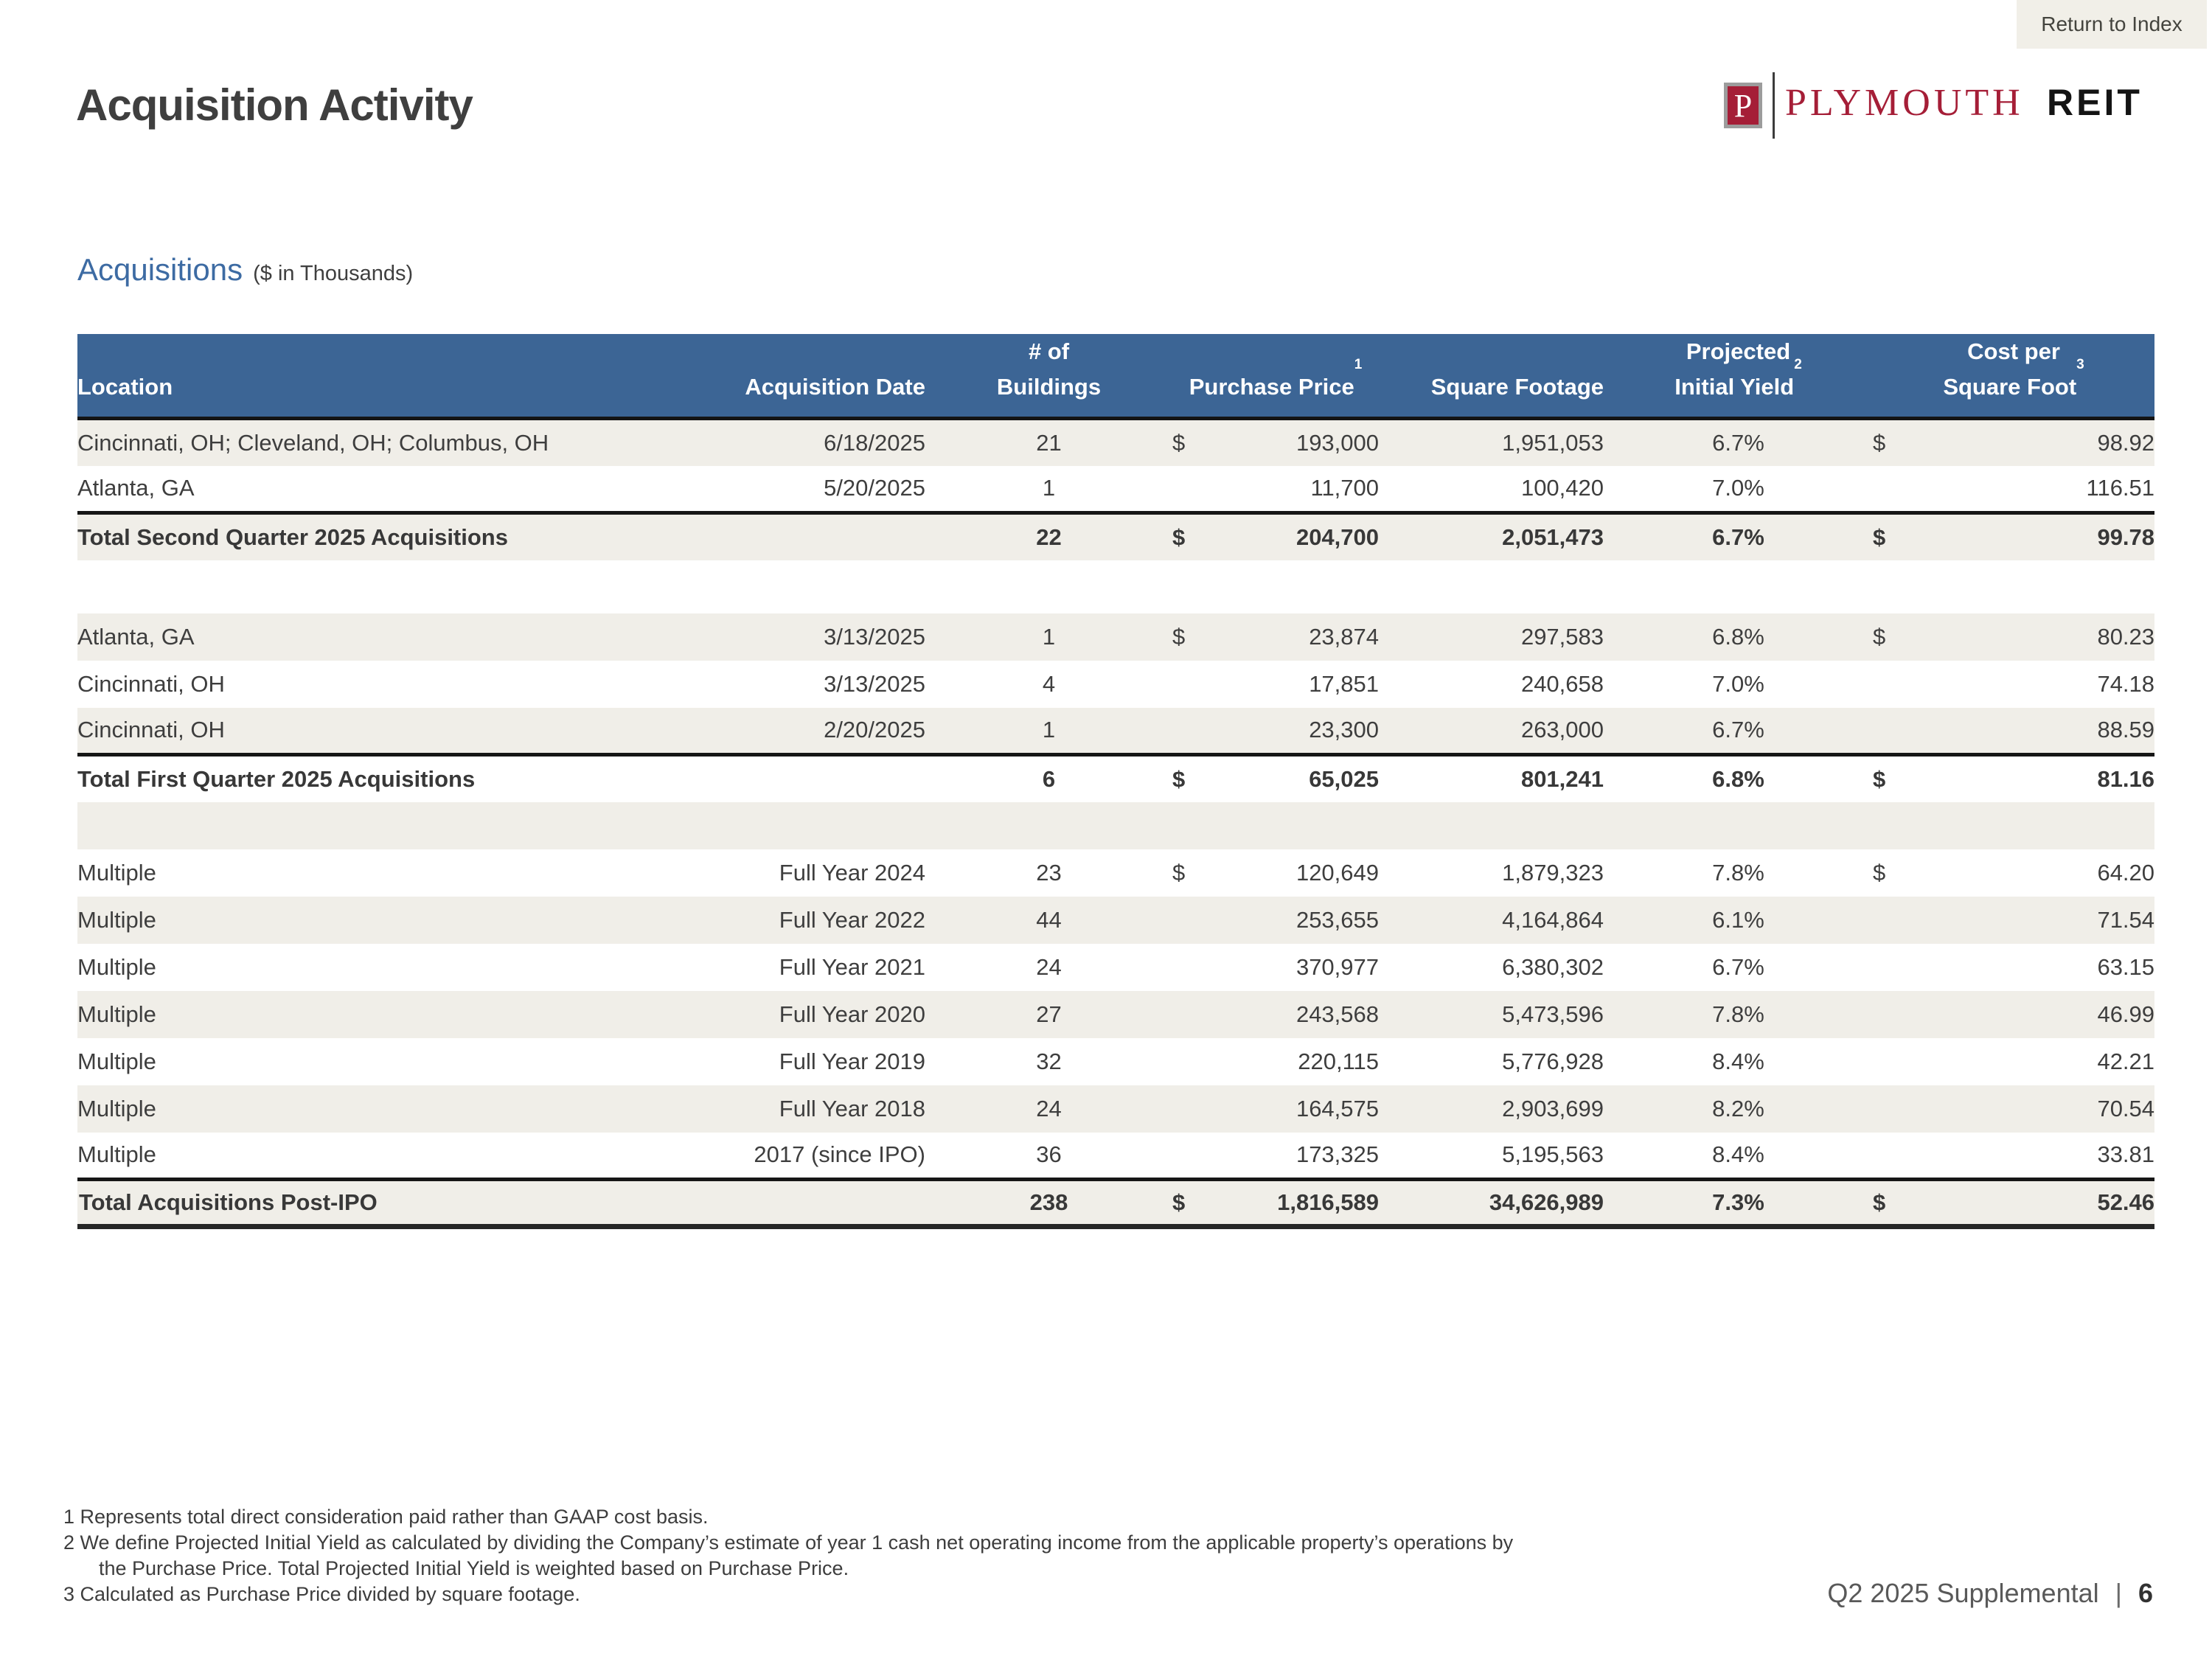 This screenshot has height=1659, width=2212. I want to click on logo-p-letter: P, so click(1743, 106).